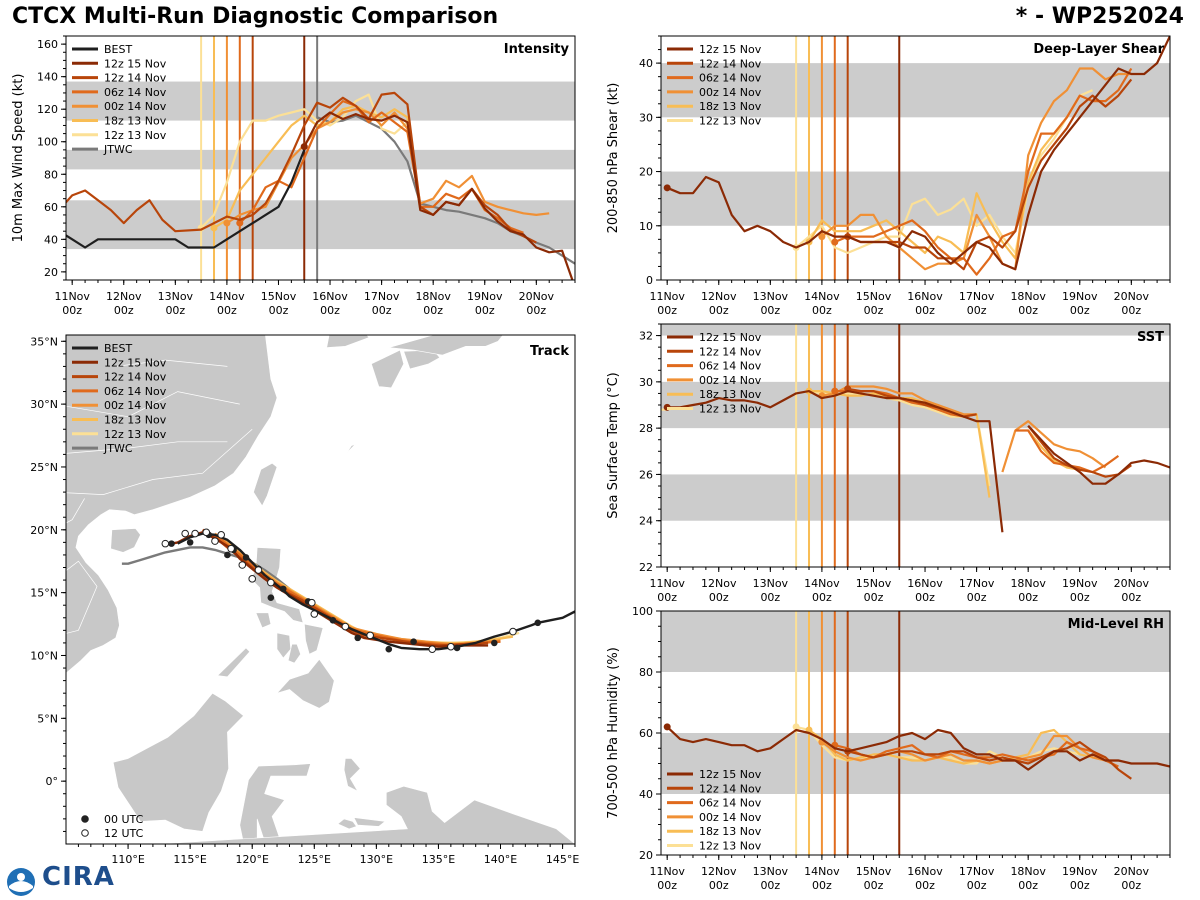 The width and height of the screenshot is (1200, 900). I want to click on sst-xtick-label: 13Nov, so click(771, 583).